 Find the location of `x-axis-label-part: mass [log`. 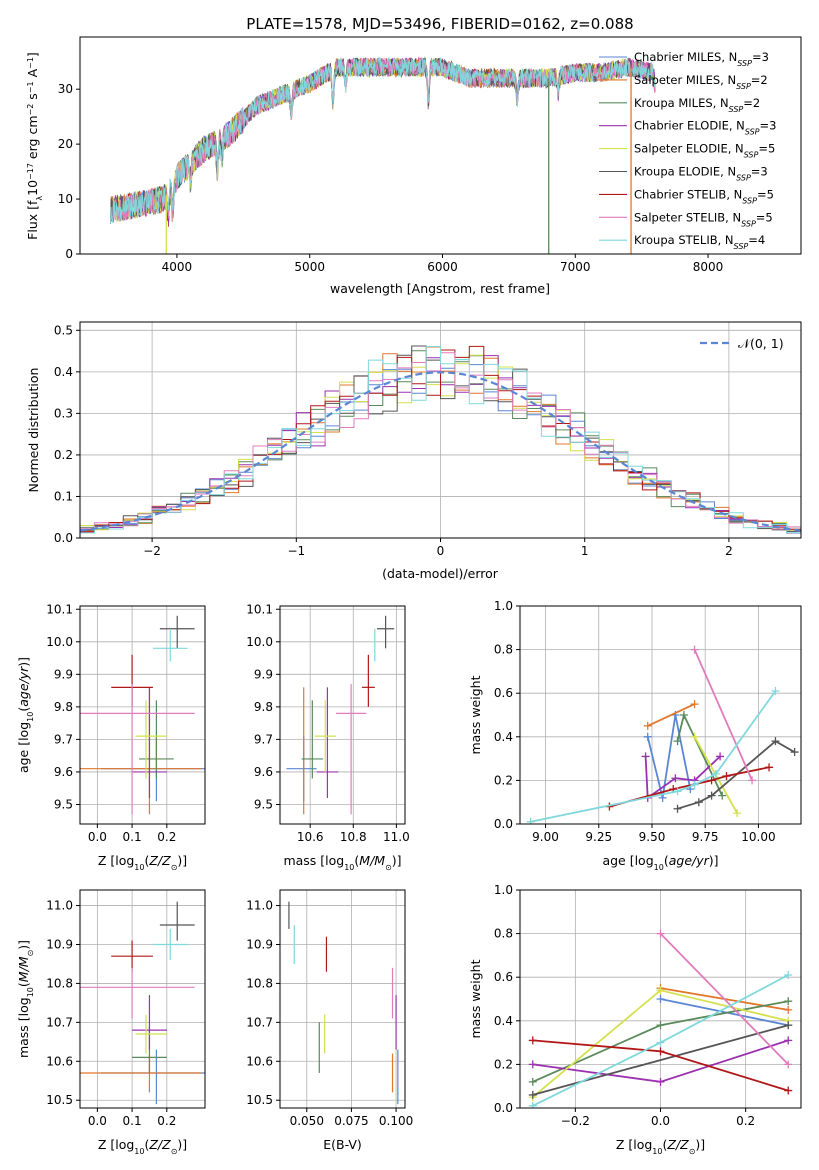

x-axis-label-part: mass [log is located at coordinates (313, 860).